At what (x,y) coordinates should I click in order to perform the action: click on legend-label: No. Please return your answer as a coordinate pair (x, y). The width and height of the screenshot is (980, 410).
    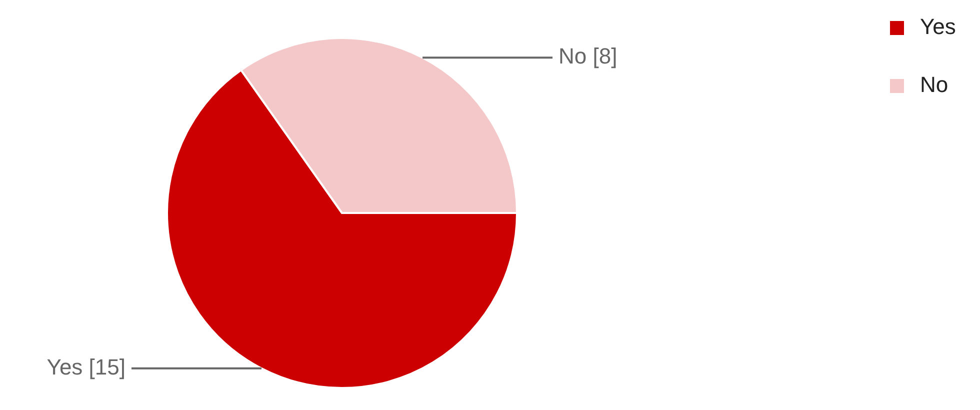
    Looking at the image, I should click on (934, 85).